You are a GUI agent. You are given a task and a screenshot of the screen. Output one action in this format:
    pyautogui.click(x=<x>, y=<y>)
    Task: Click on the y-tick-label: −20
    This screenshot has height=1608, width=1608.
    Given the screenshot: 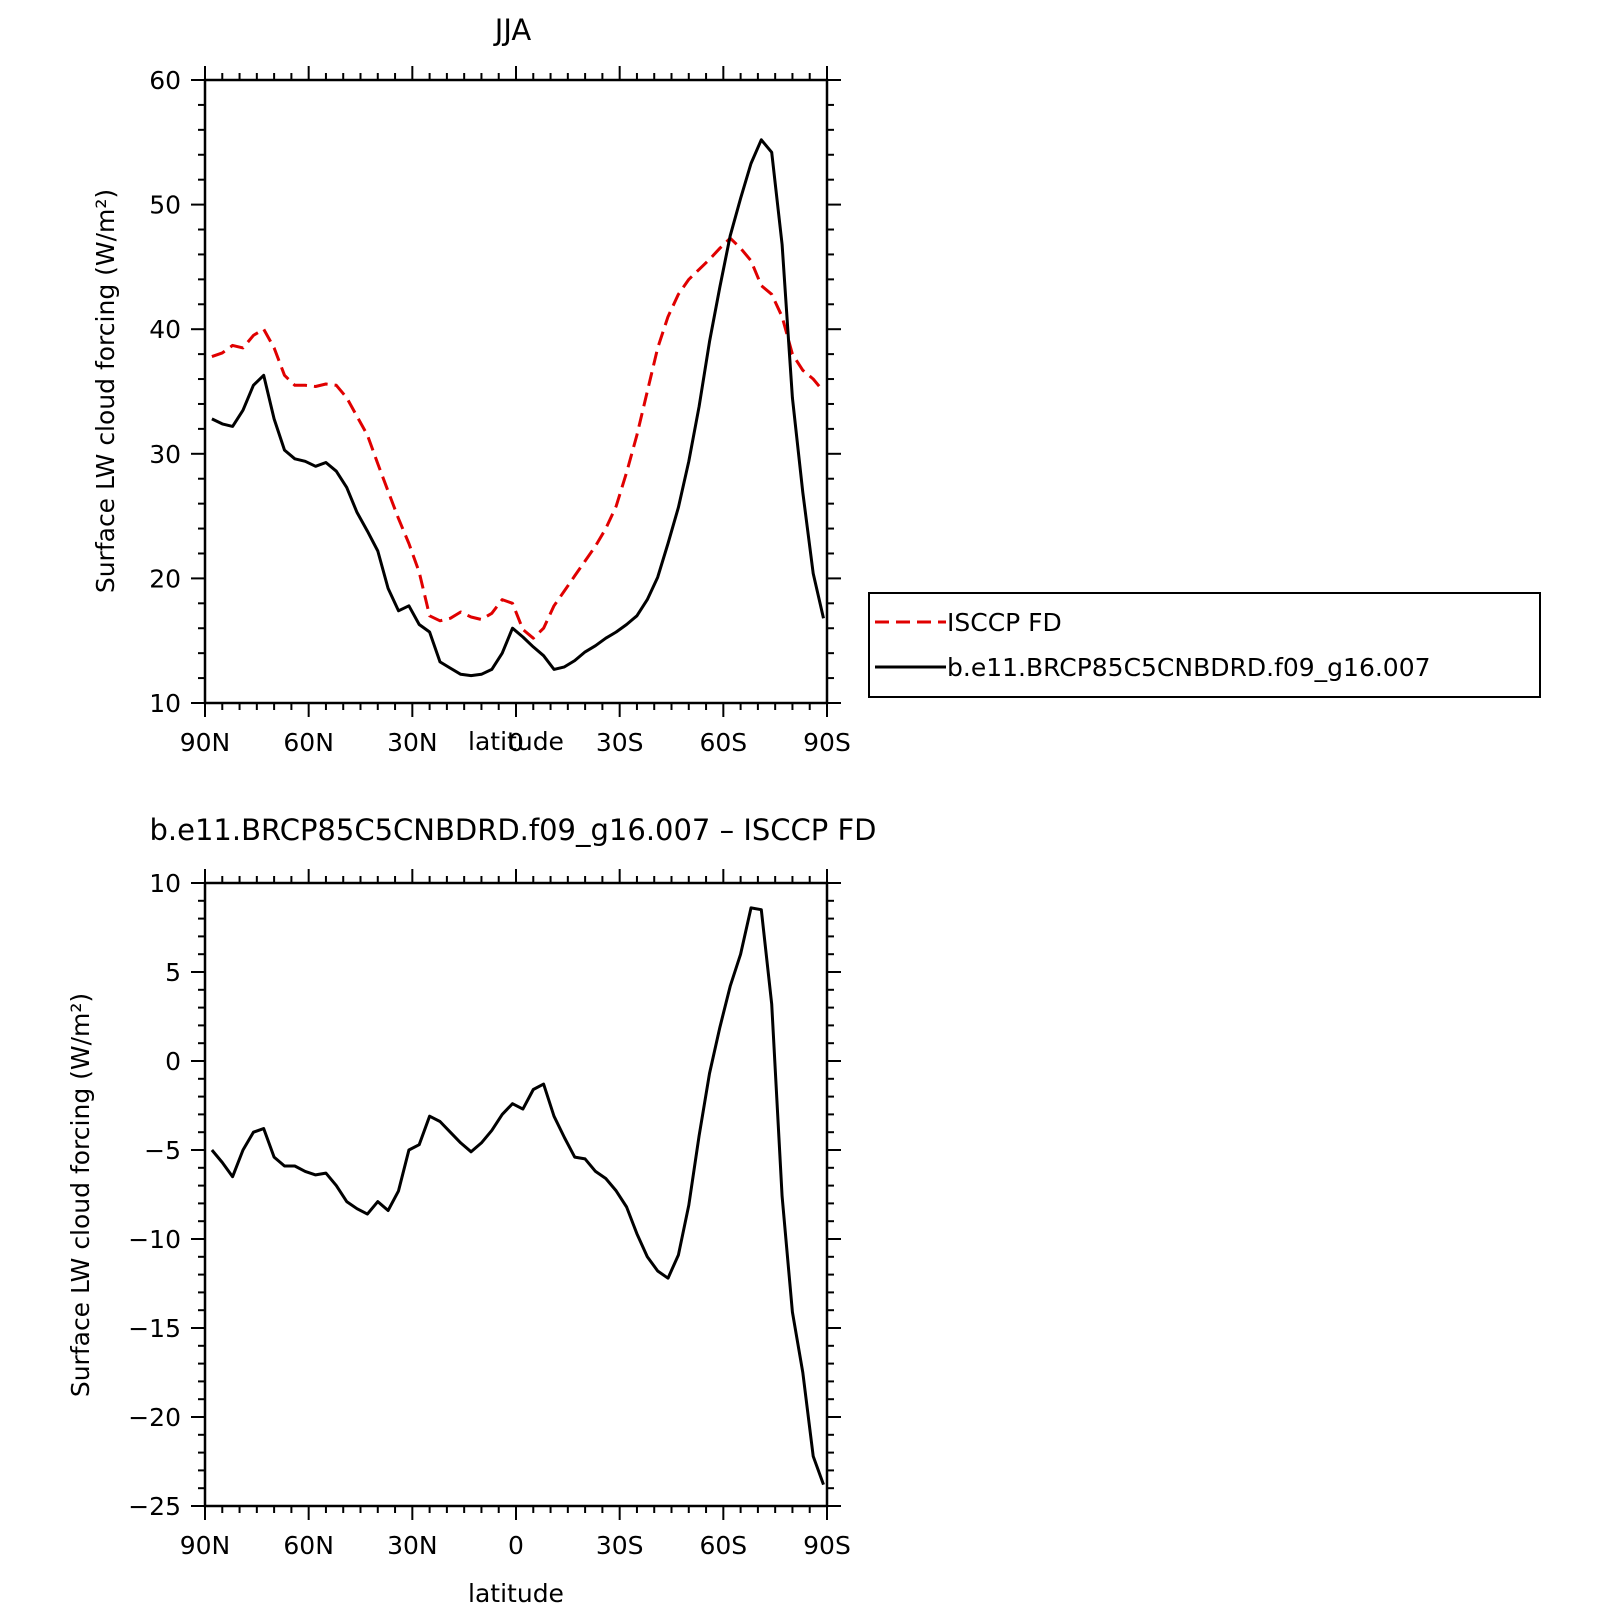 What is the action you would take?
    pyautogui.click(x=154, y=1417)
    